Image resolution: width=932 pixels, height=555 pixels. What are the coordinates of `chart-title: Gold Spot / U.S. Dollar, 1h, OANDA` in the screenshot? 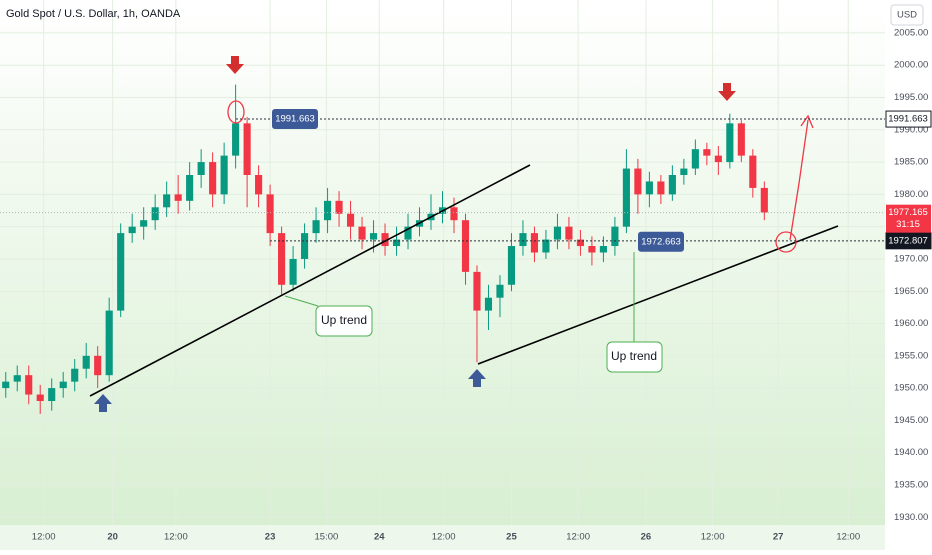 It's located at (93, 14).